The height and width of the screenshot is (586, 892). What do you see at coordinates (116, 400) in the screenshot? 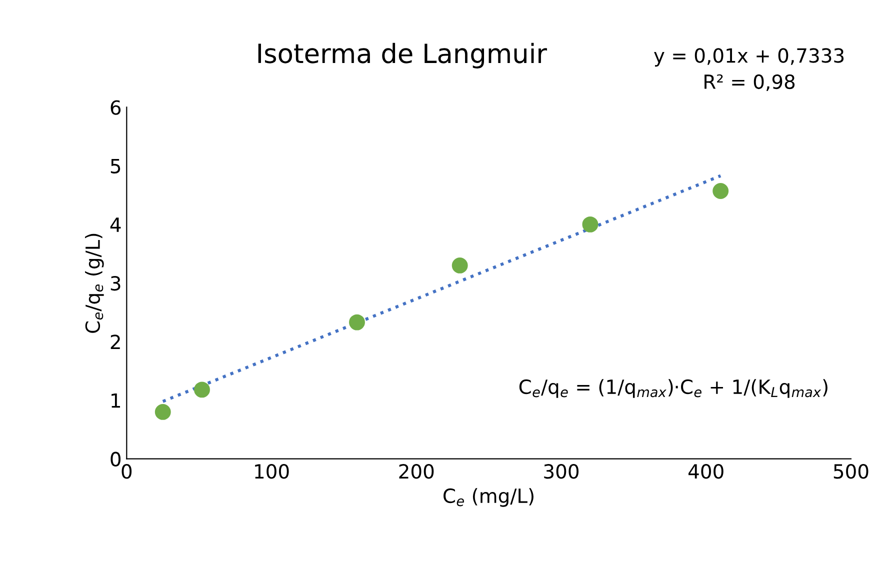
I see `y-tick-label: 1` at bounding box center [116, 400].